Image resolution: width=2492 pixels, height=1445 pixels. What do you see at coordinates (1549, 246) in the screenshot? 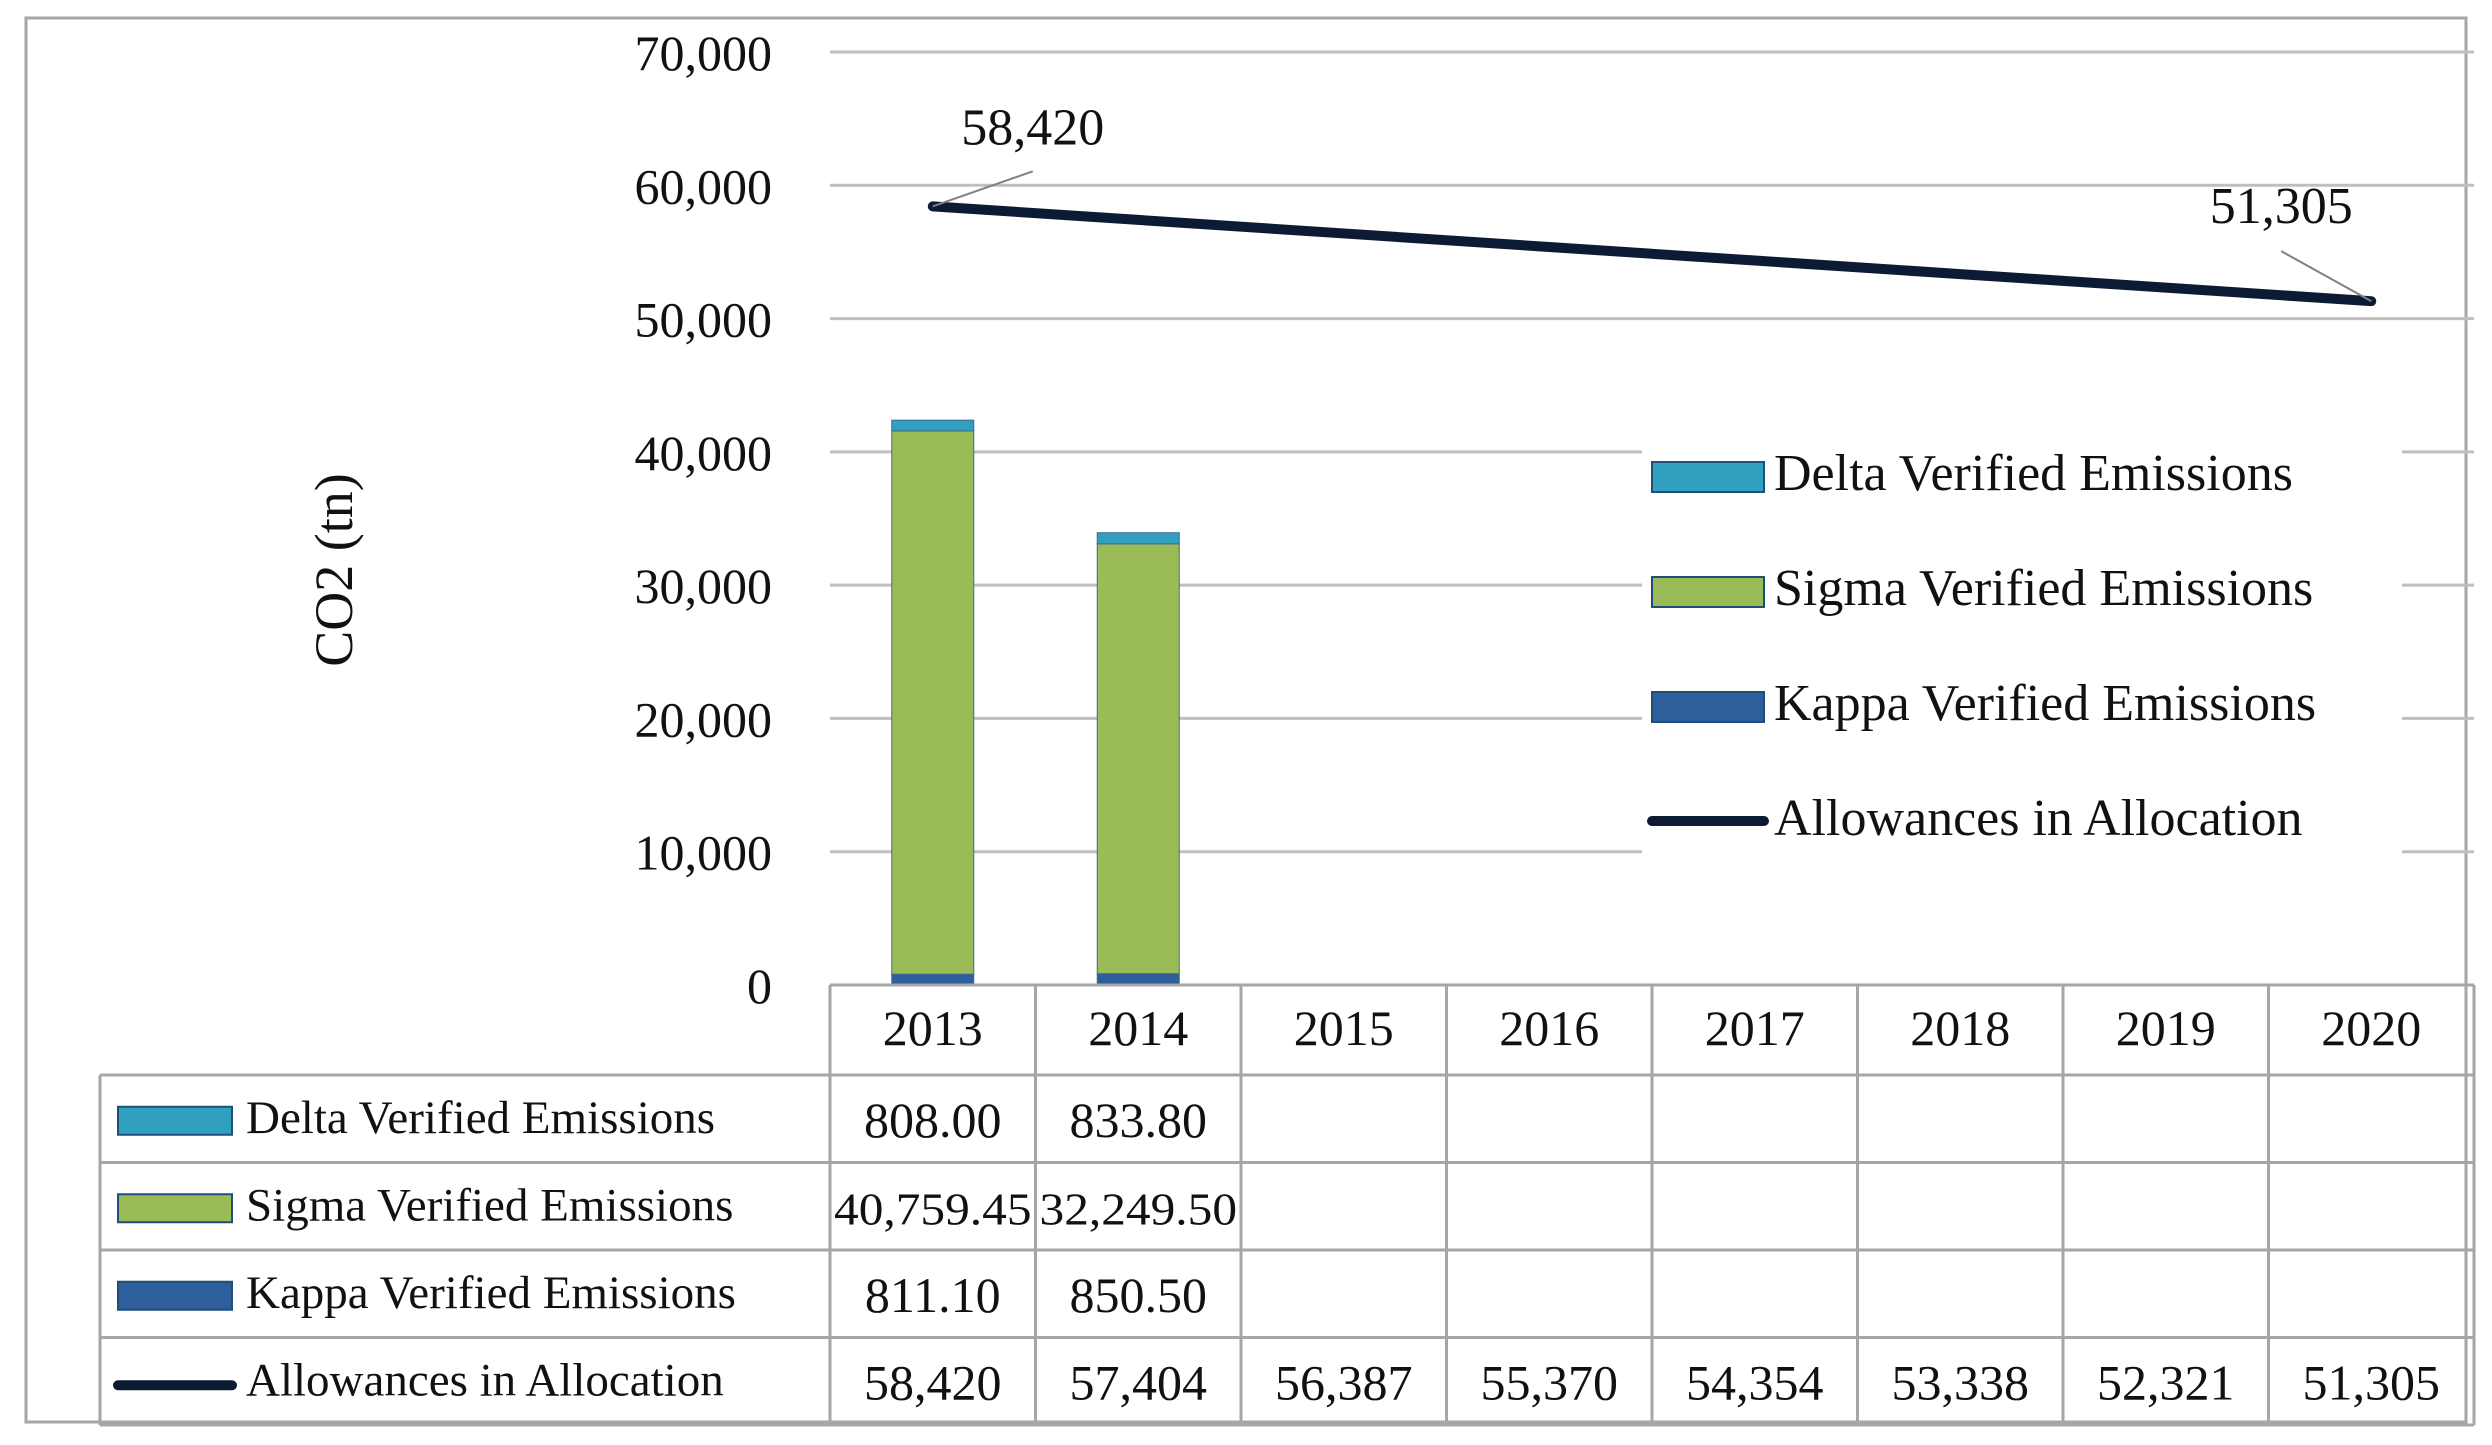
I see `allowances-point-2016` at bounding box center [1549, 246].